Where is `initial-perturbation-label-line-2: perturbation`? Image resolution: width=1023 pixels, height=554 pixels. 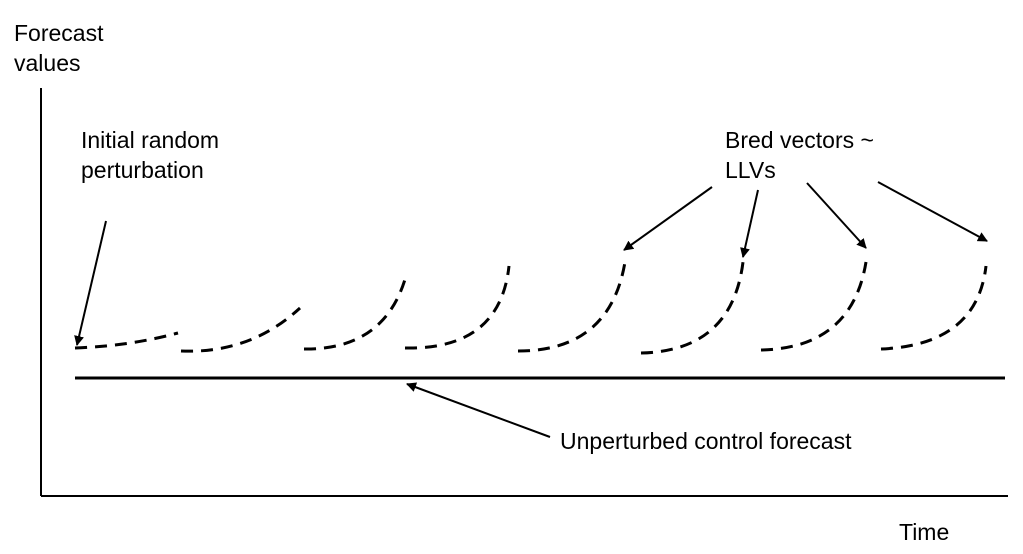 initial-perturbation-label-line-2: perturbation is located at coordinates (142, 170).